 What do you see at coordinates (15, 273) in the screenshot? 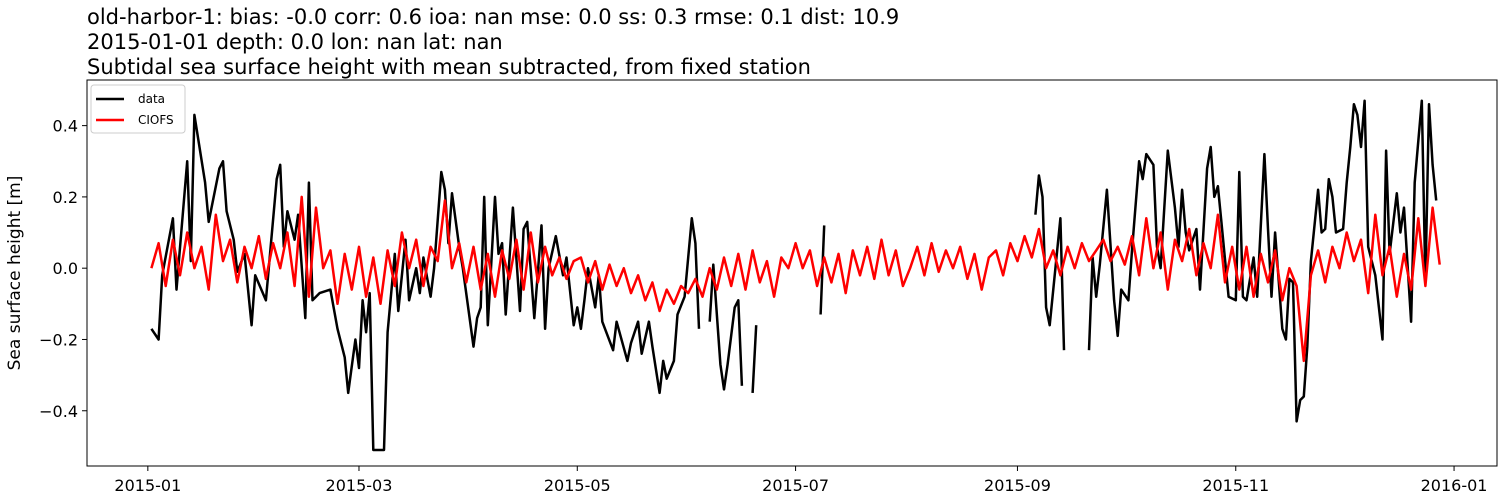
I see `y-axis-label: Sea surface height [m]` at bounding box center [15, 273].